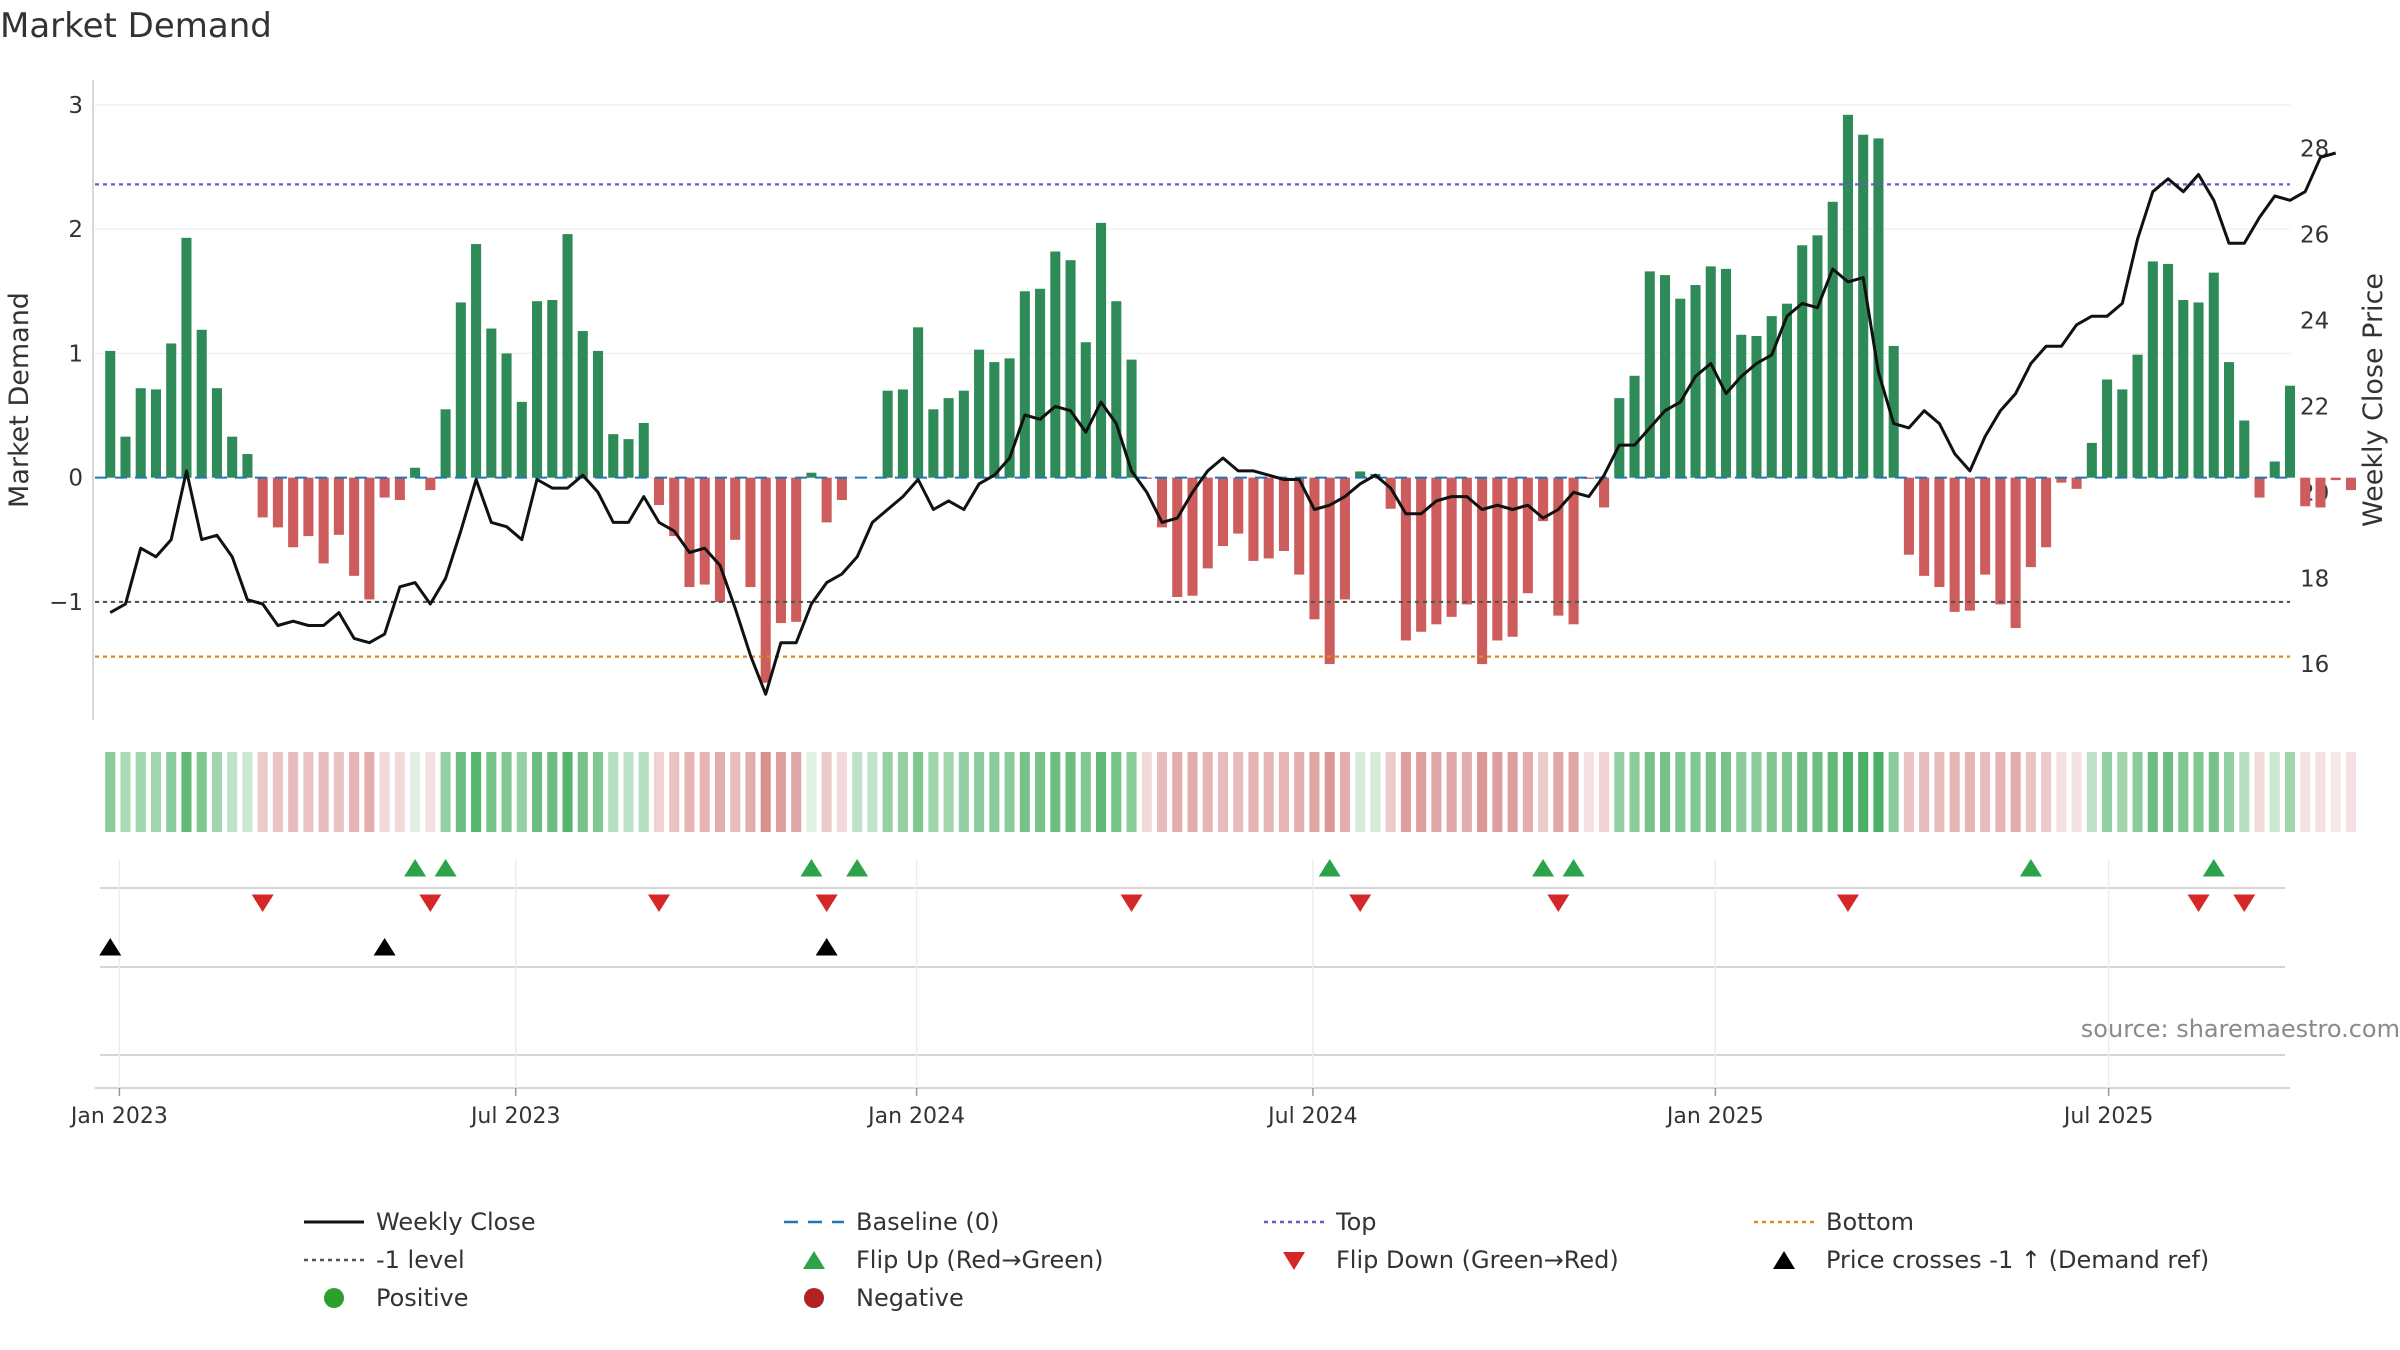  I want to click on legend-swatch-tri-up, so click(814, 1260).